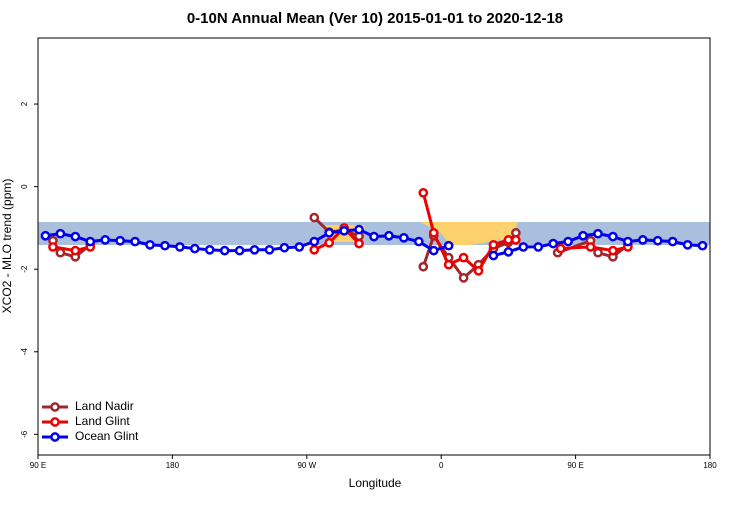 The image size is (750, 505). I want to click on y-tick-label: 2, so click(24, 103).